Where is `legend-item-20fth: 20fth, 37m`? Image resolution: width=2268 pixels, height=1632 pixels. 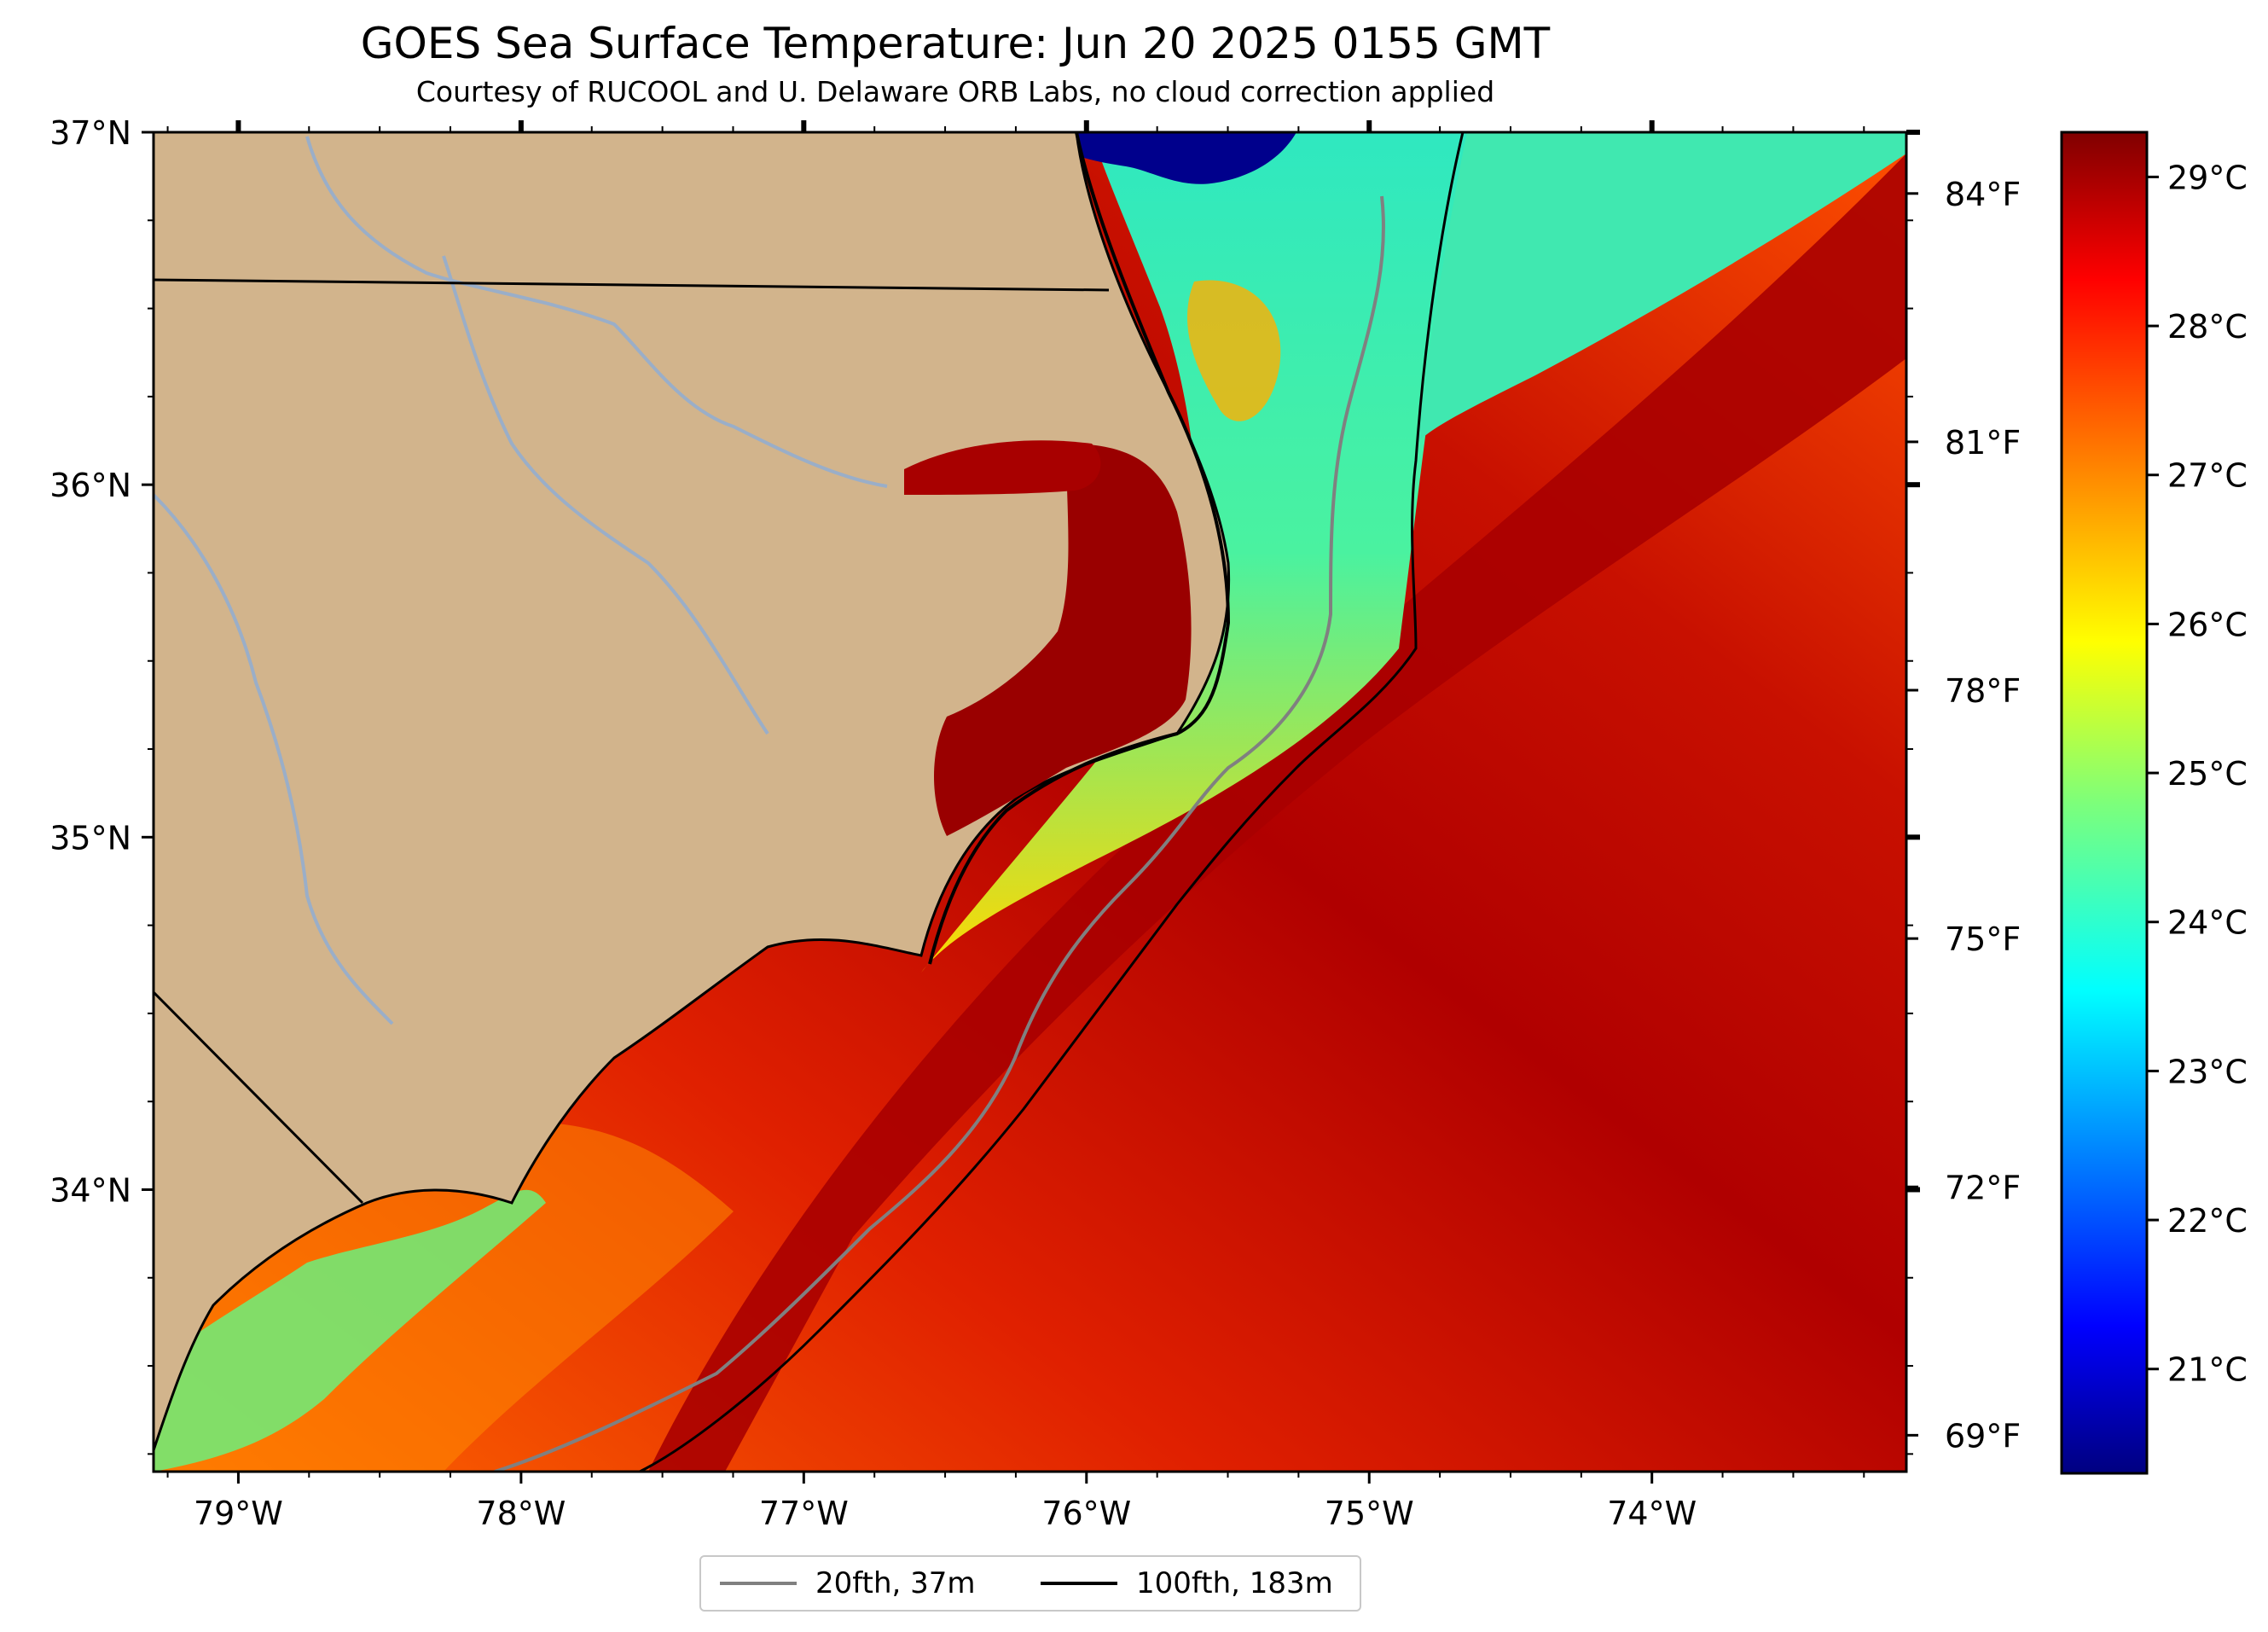
legend-item-20fth: 20fth, 37m is located at coordinates (848, 1583).